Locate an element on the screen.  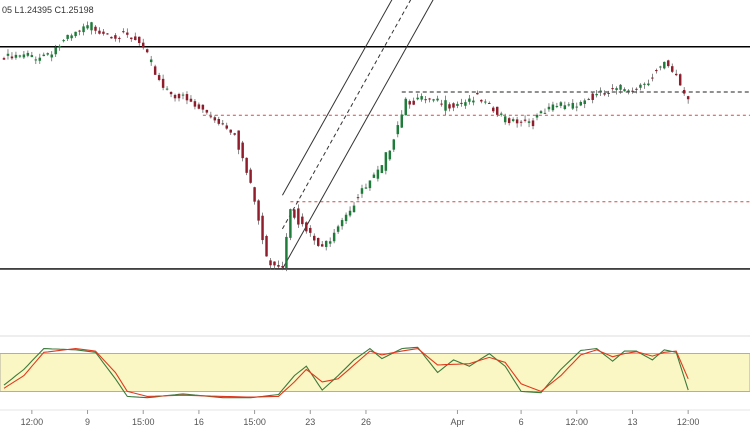
time-tick-label: Apr is located at coordinates (457, 422).